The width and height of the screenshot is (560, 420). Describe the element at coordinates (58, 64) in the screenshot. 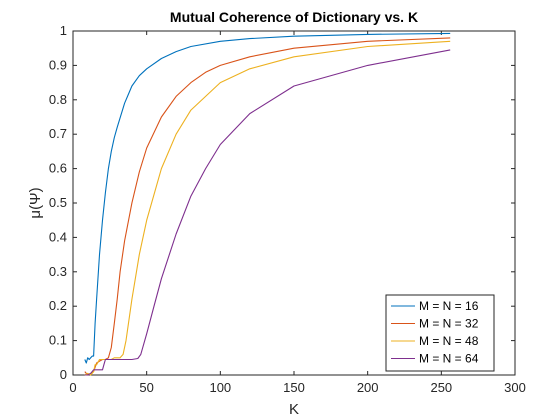

I see `y-tick-label: 0.9` at that location.